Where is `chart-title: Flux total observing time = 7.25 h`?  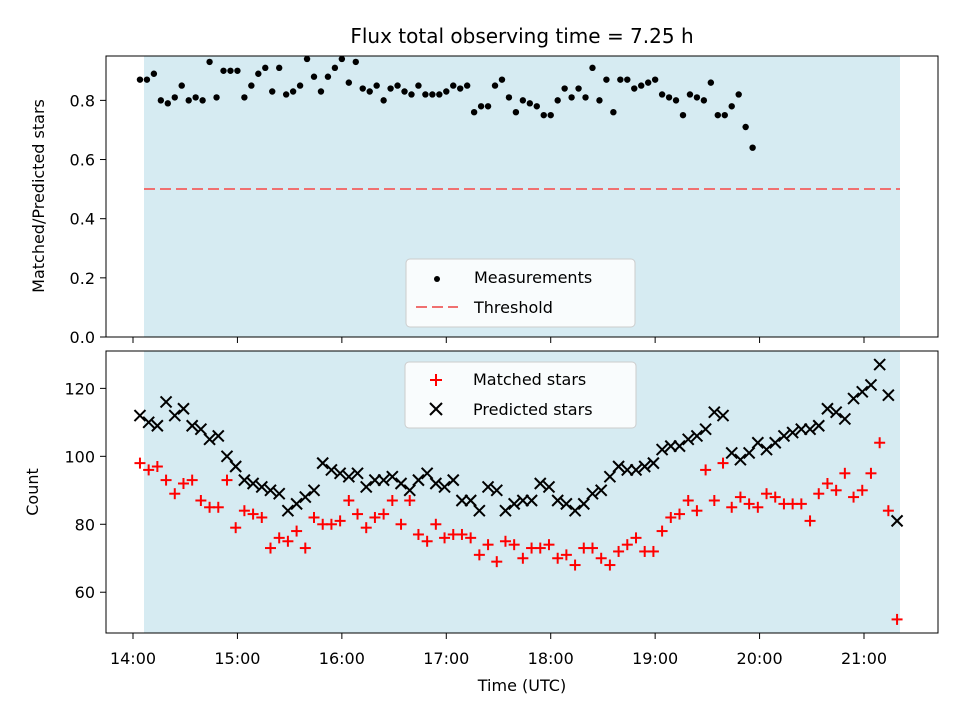 chart-title: Flux total observing time = 7.25 h is located at coordinates (521, 36).